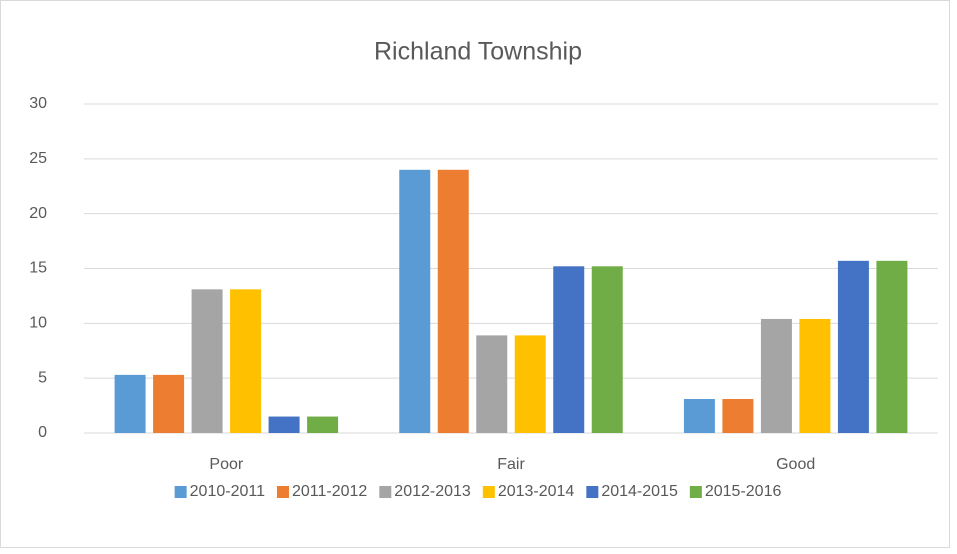 The image size is (957, 554). I want to click on legend-label: 2011-2012, so click(329, 491).